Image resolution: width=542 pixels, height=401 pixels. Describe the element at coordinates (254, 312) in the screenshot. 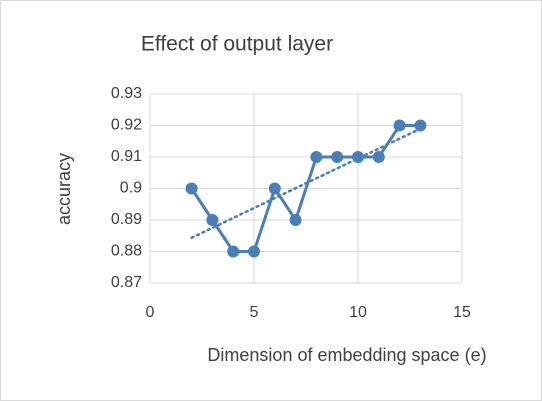

I see `x-tick-label: 5` at that location.